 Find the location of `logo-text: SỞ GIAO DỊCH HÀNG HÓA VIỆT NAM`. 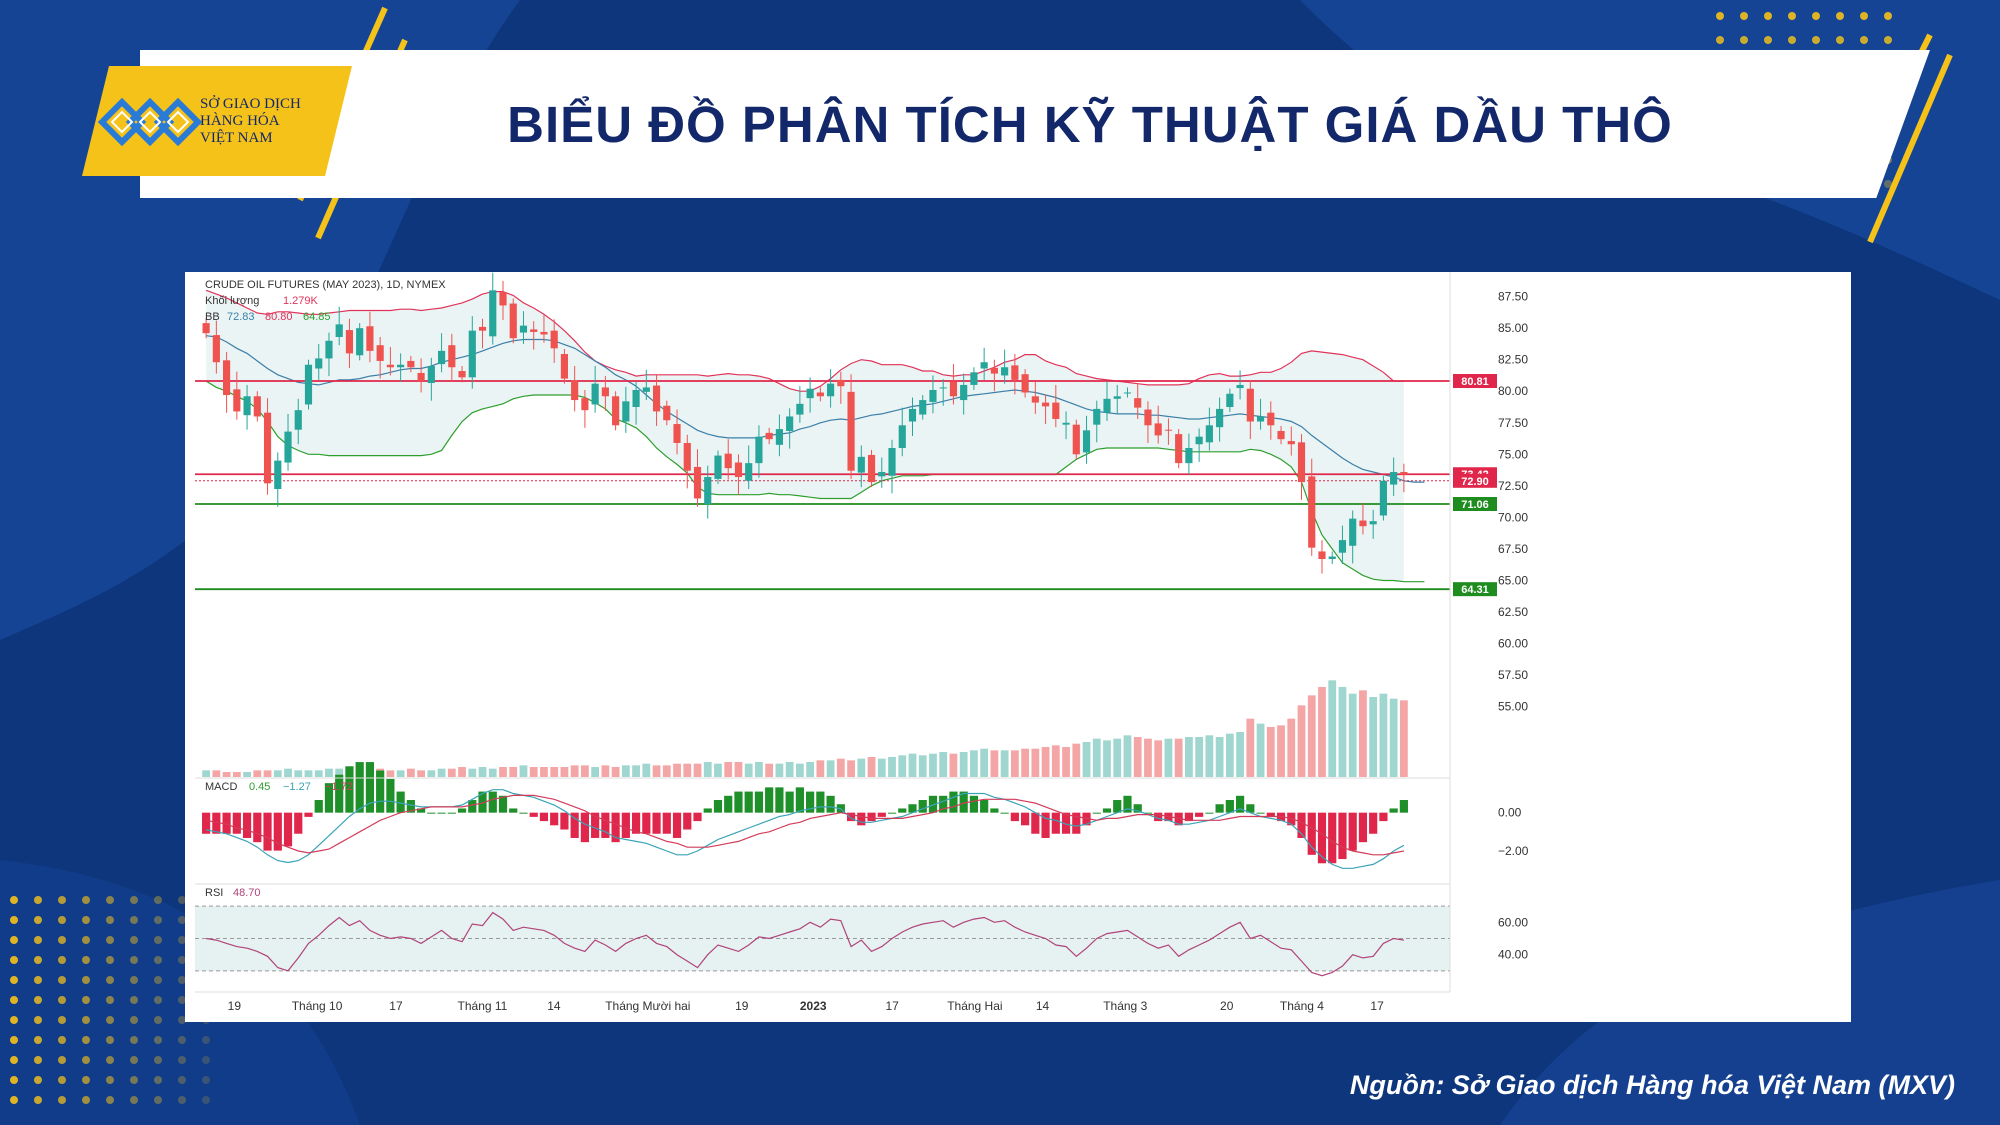

logo-text: SỞ GIAO DỊCH HÀNG HÓA VIỆT NAM is located at coordinates (250, 121).